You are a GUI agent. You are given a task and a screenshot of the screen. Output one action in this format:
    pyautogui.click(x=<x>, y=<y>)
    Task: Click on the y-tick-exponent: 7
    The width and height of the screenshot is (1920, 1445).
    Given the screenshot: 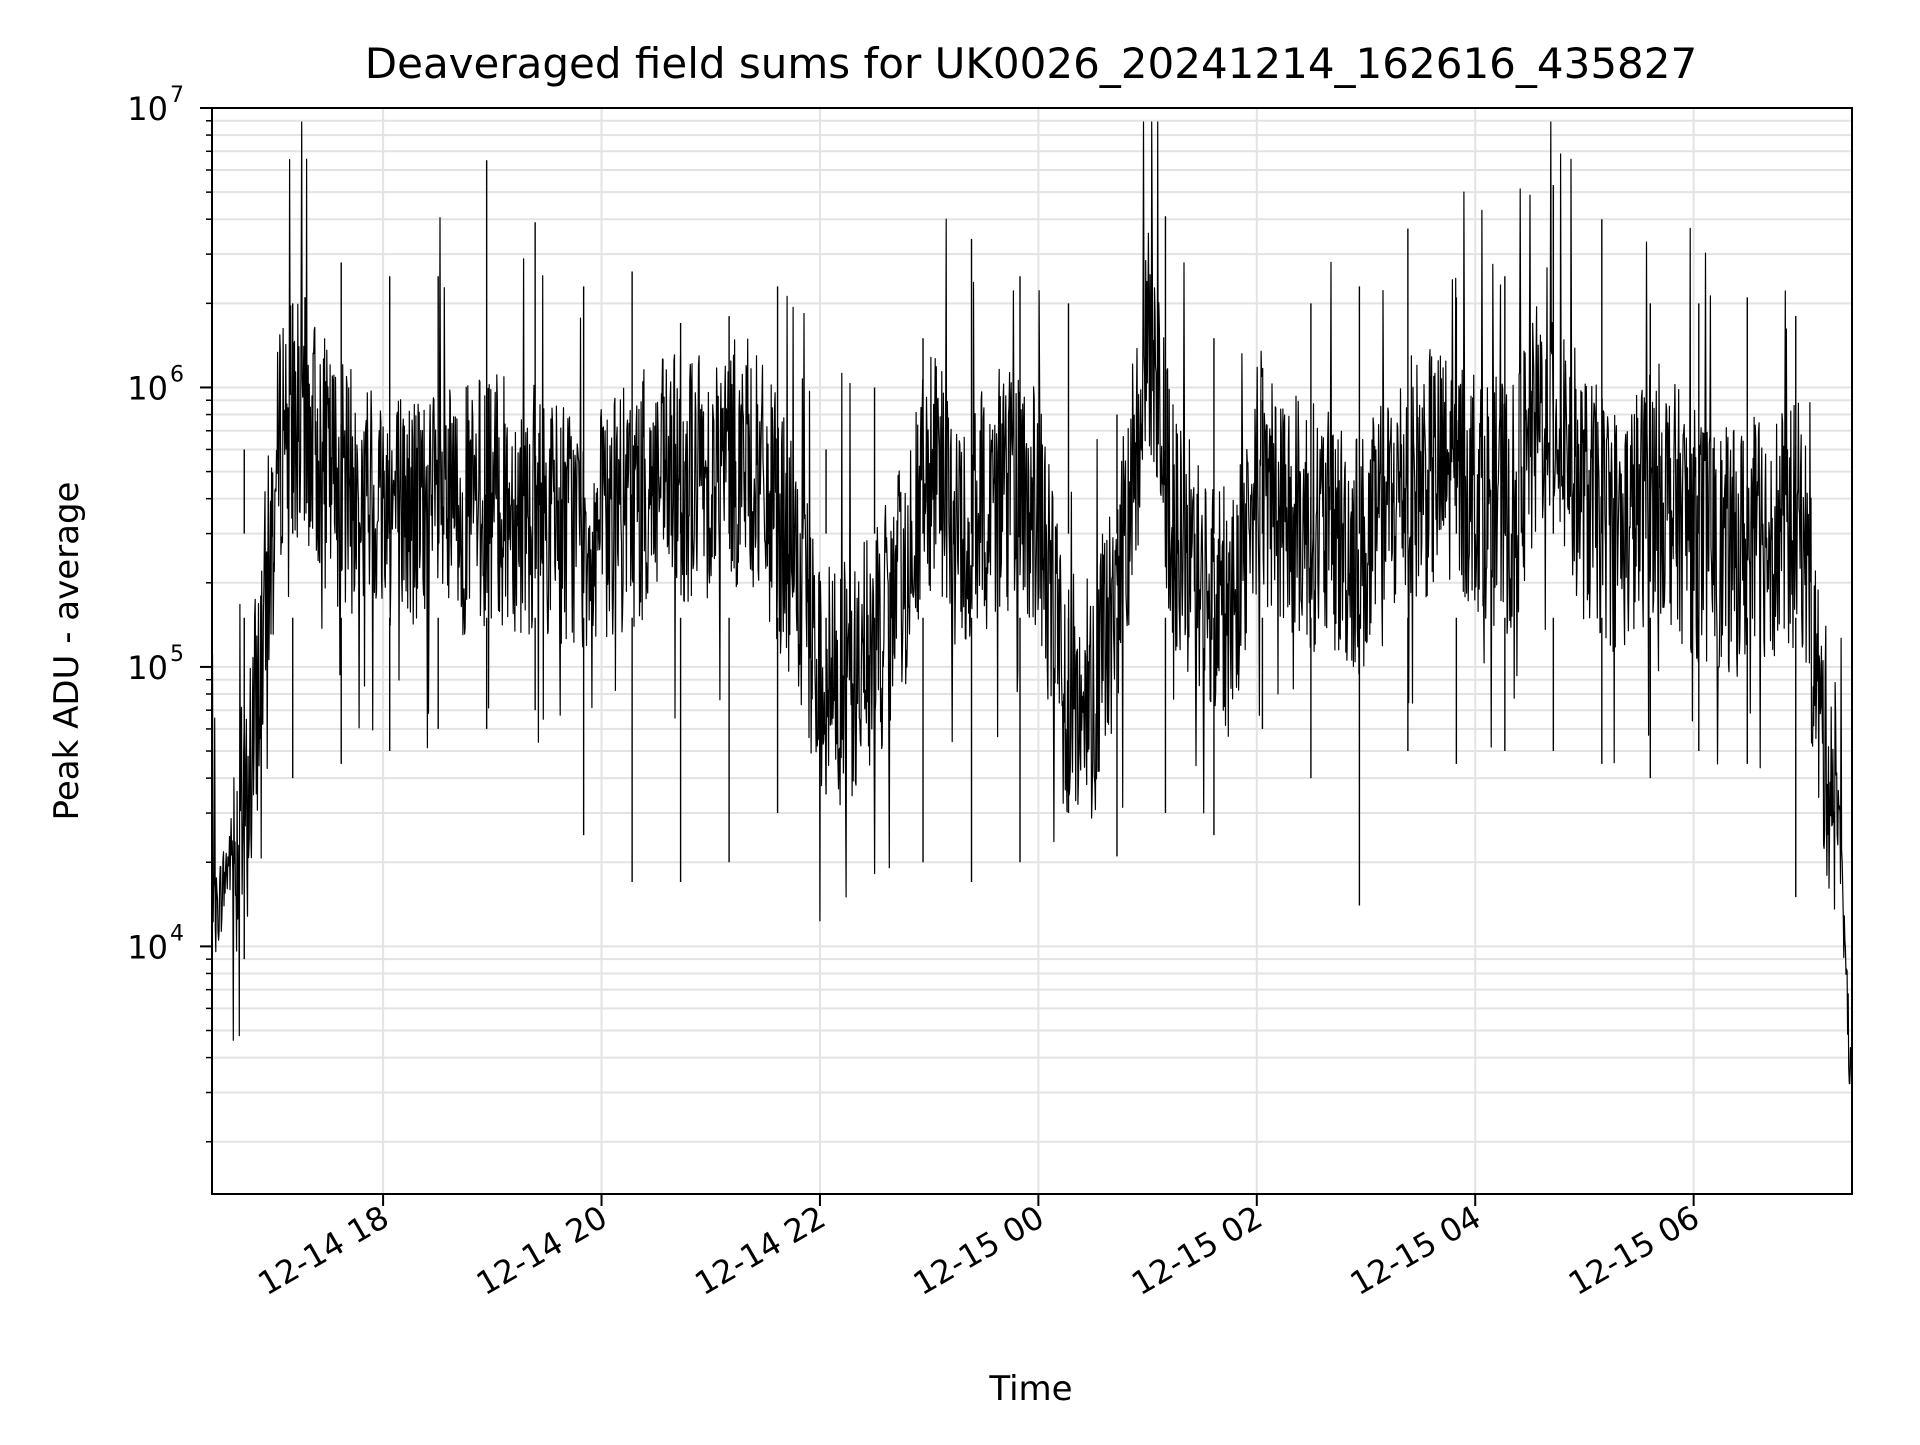 What is the action you would take?
    pyautogui.click(x=177, y=95)
    